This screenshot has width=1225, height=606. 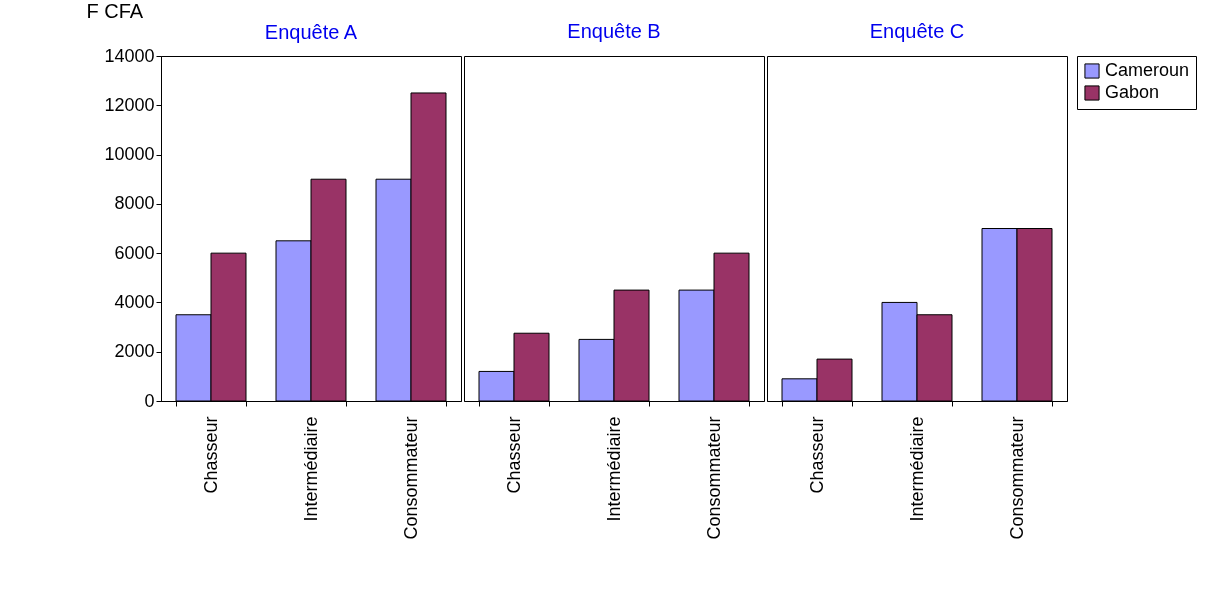 What do you see at coordinates (134, 203) in the screenshot?
I see `y-tick-label: 8000` at bounding box center [134, 203].